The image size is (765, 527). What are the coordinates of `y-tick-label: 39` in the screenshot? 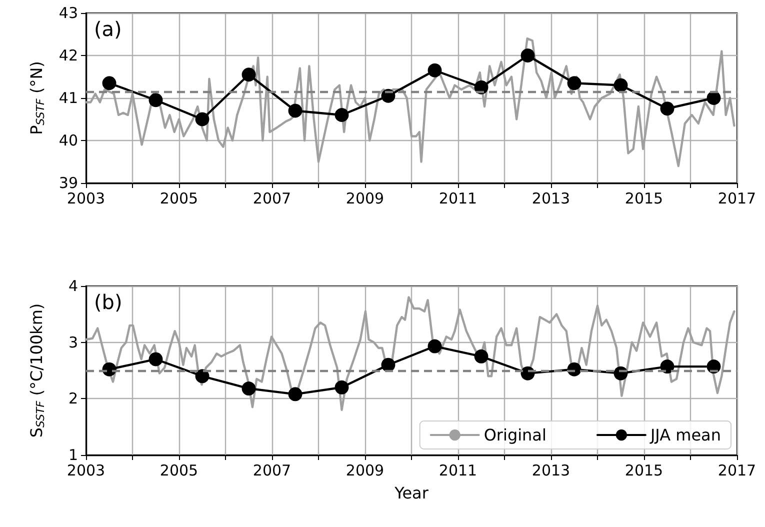 It's located at (68, 183).